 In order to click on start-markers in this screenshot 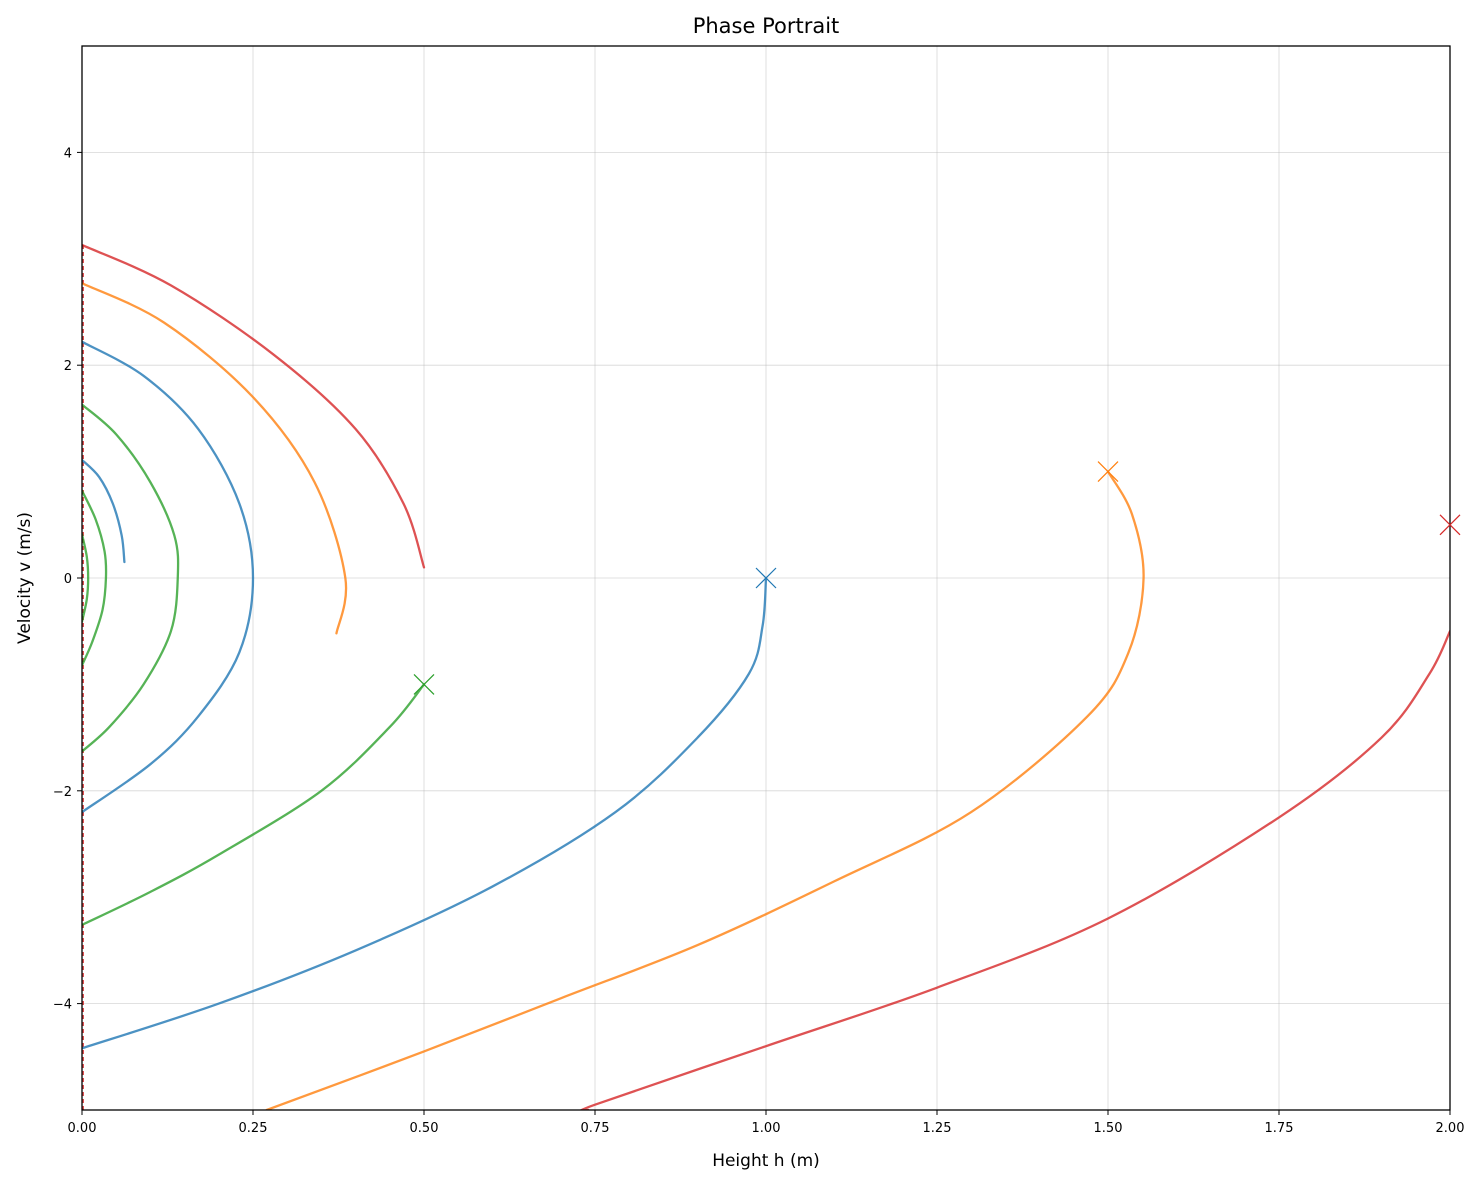, I will do `click(937, 578)`.